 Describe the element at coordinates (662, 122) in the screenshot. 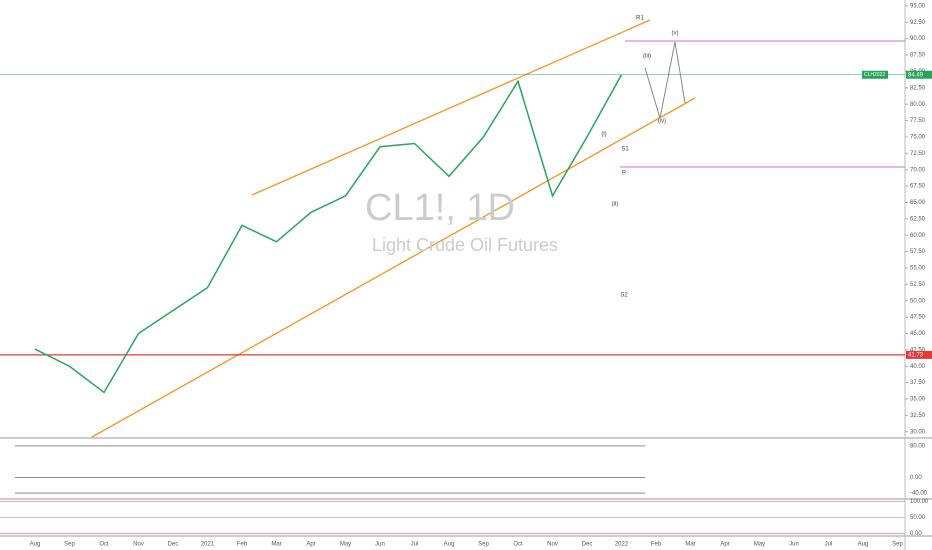

I see `wave-annotation: (iv)` at that location.